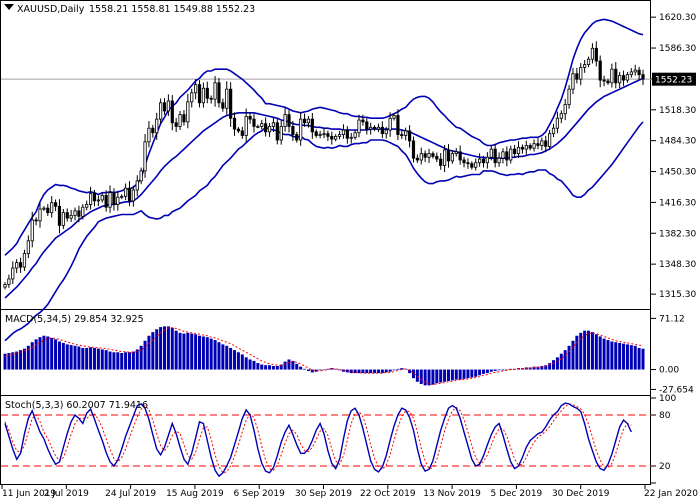 The width and height of the screenshot is (700, 504). What do you see at coordinates (677, 234) in the screenshot?
I see `price-tick-label: 1382.30` at bounding box center [677, 234].